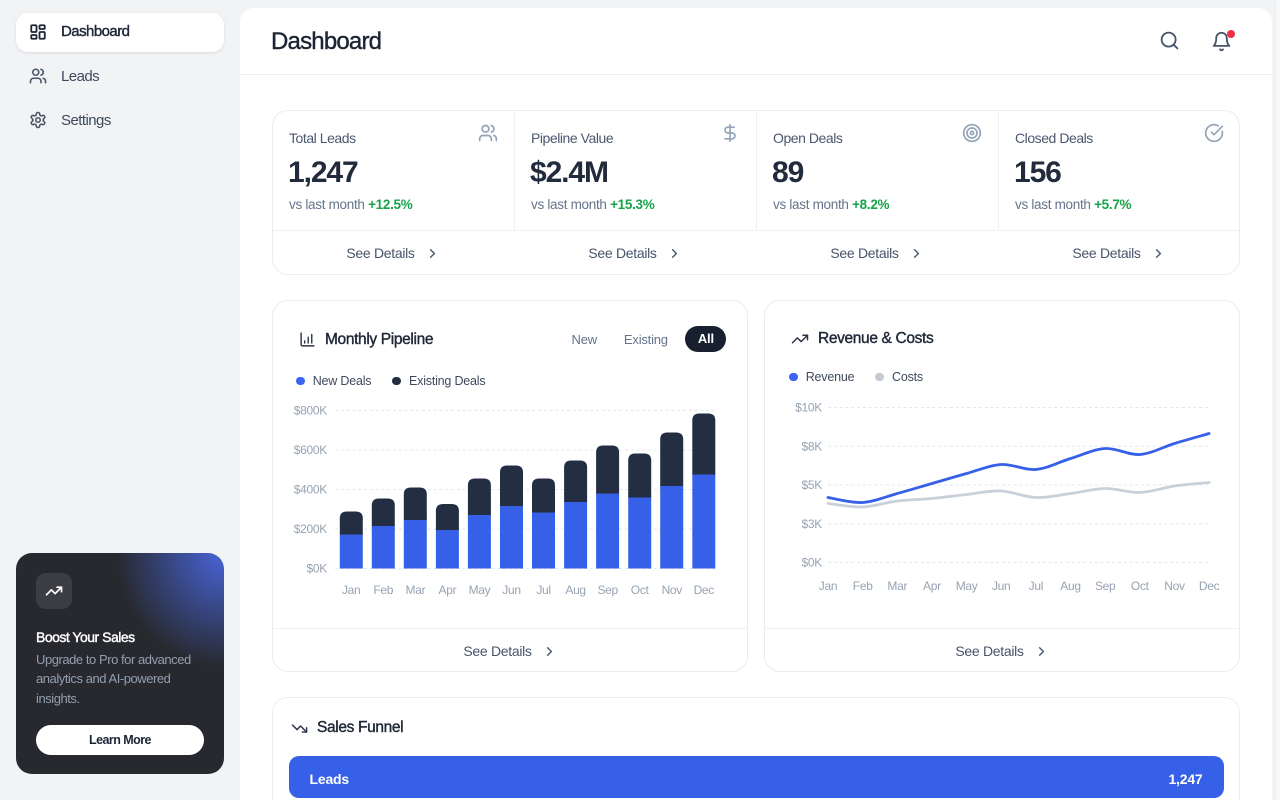  What do you see at coordinates (310, 411) in the screenshot?
I see `svg-text: $800K` at bounding box center [310, 411].